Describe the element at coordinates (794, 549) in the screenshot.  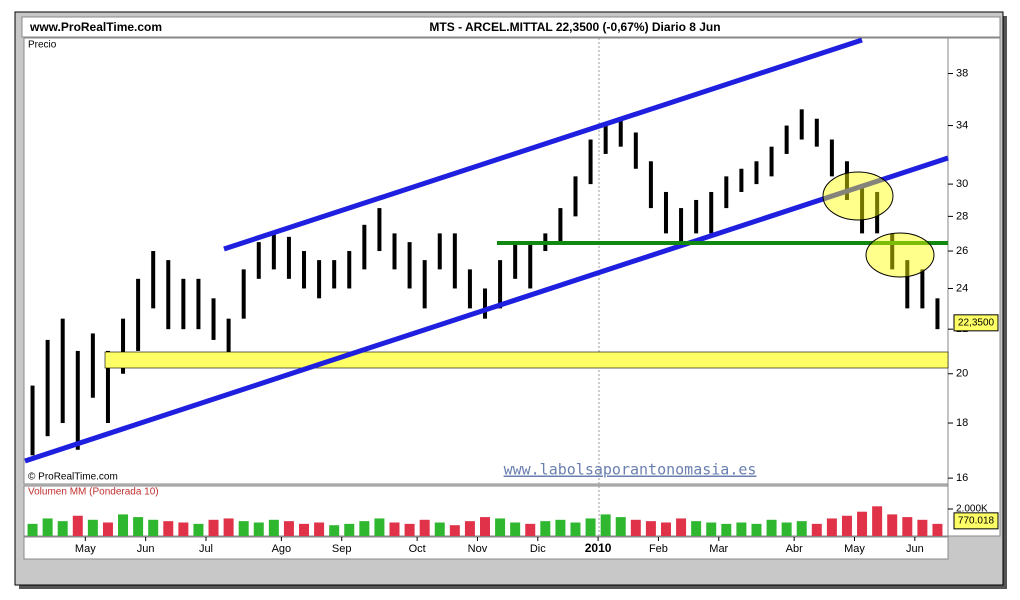
I see `x-tick-label: Abr` at that location.